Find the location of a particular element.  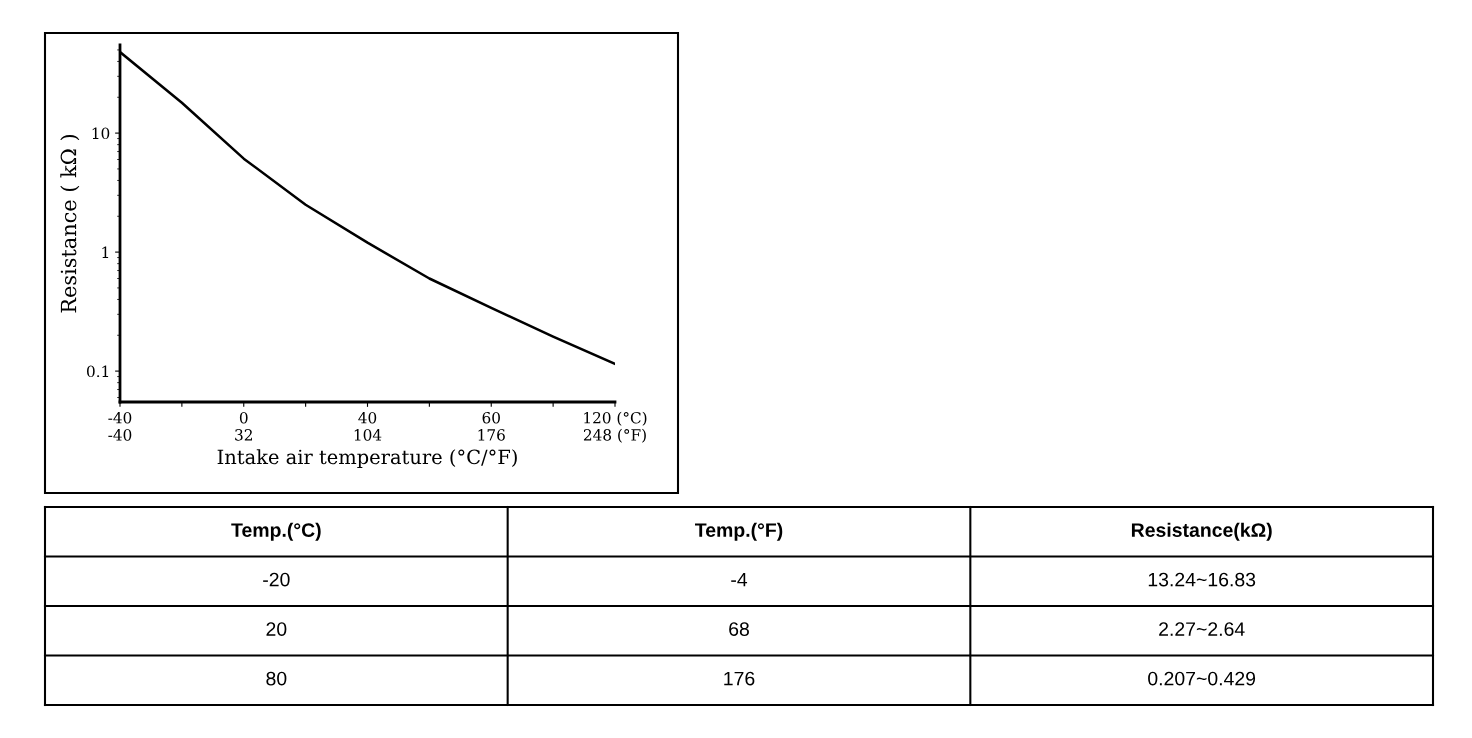

y-tick-label: 0.1 is located at coordinates (97, 371).